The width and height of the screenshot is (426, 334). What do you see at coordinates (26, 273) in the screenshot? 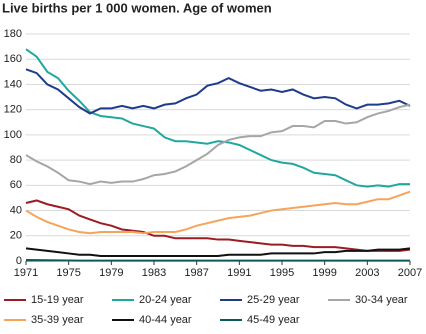
I see `x-tick-label: 1971` at bounding box center [26, 273].